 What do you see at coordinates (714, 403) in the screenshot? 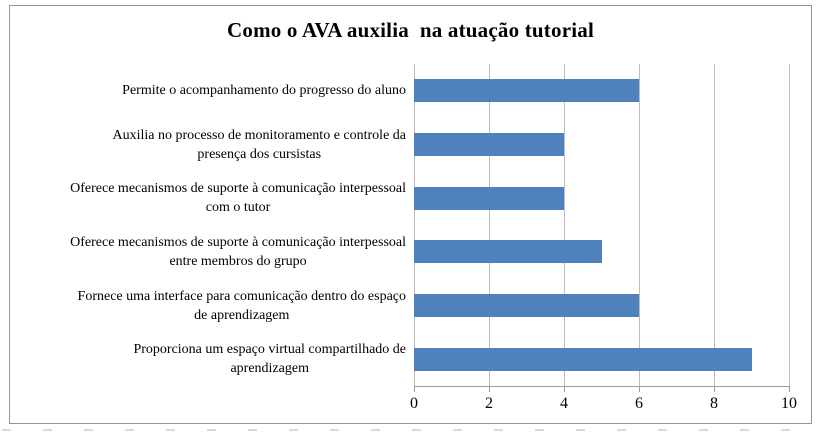
I see `x-axis-tick-label: 8` at bounding box center [714, 403].